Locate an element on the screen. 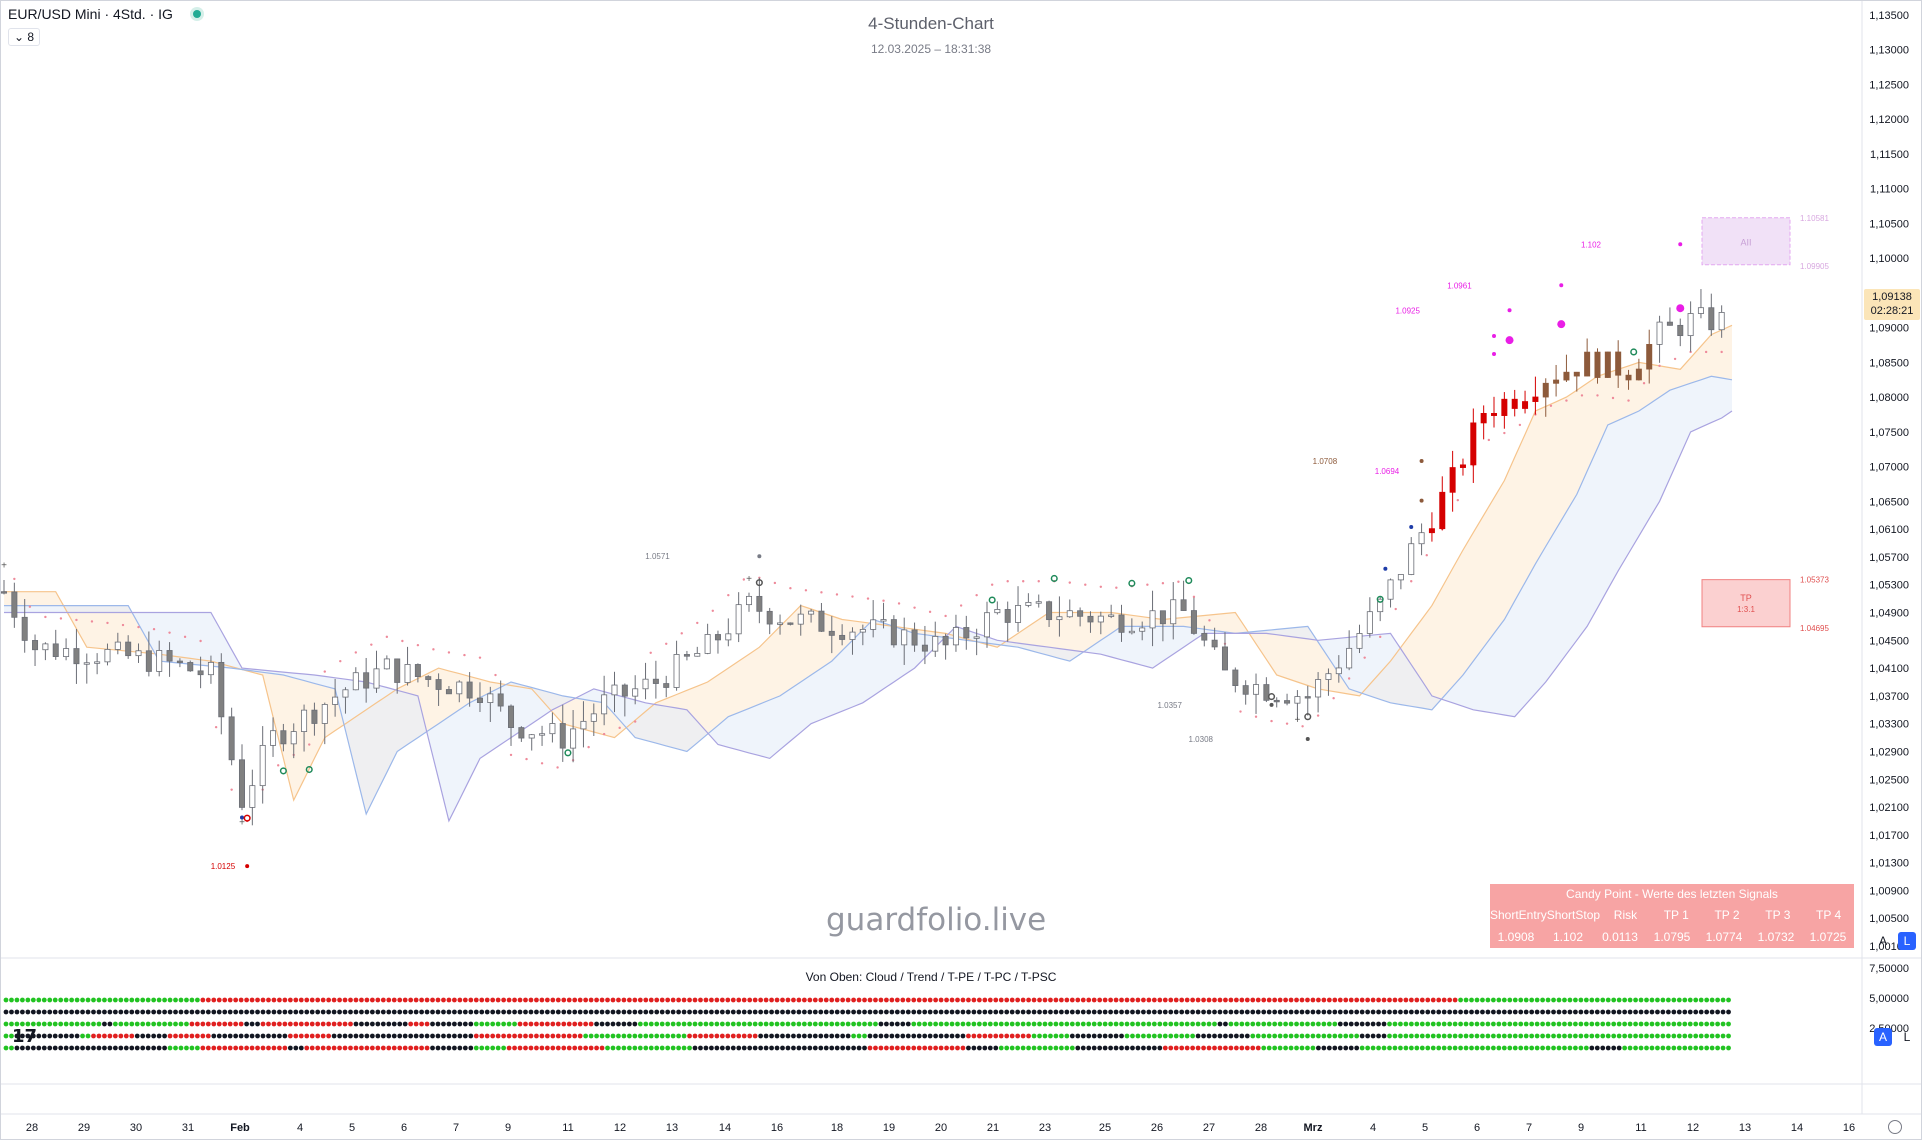  indicators-toggle-button: ⌄ 8 is located at coordinates (24, 37).